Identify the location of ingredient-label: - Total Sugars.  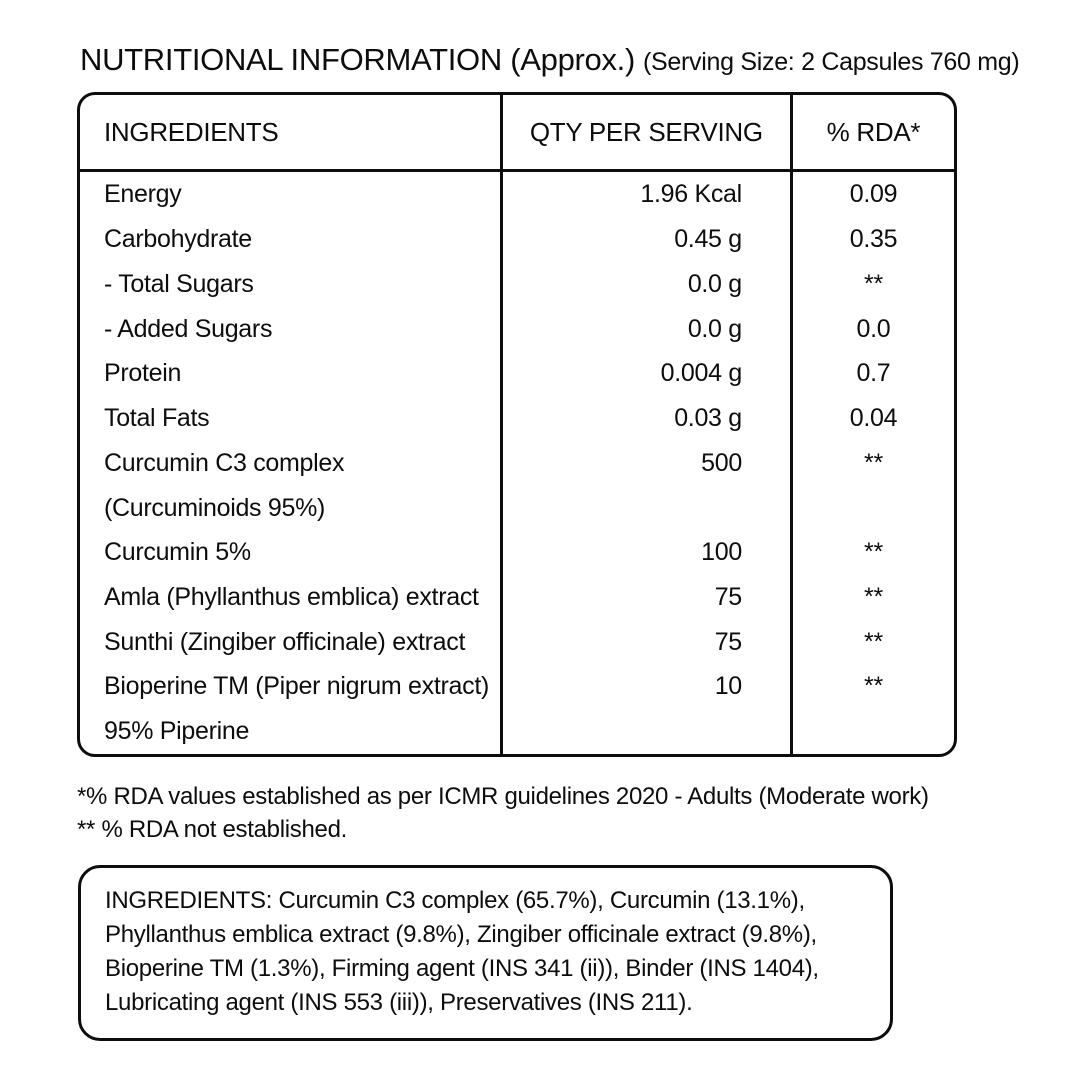
(291, 284).